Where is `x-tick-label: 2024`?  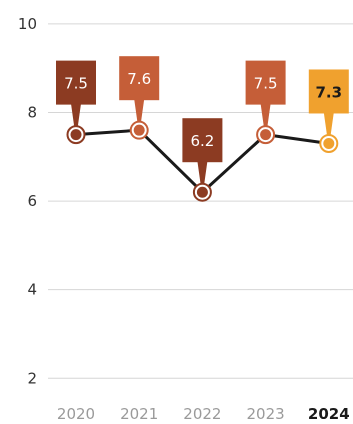
x-tick-label: 2024 is located at coordinates (329, 414).